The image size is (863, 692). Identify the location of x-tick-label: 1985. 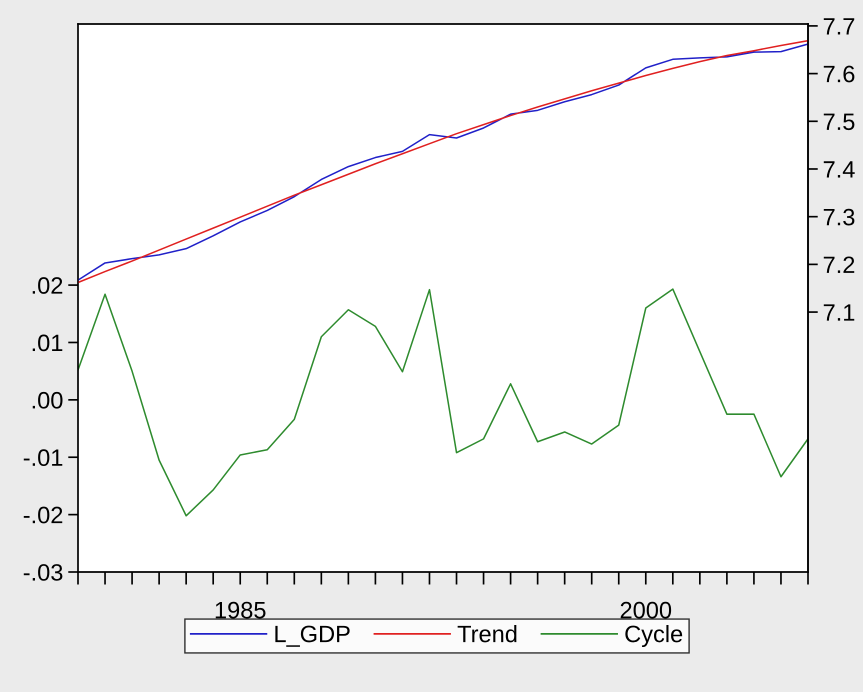
(241, 610).